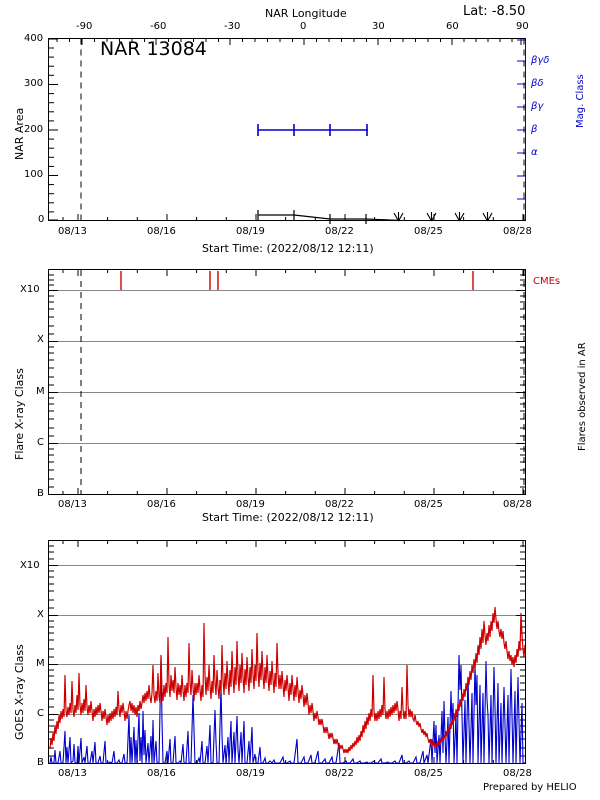  I want to click on panel3-xtick-1: 08/16, so click(161, 773).